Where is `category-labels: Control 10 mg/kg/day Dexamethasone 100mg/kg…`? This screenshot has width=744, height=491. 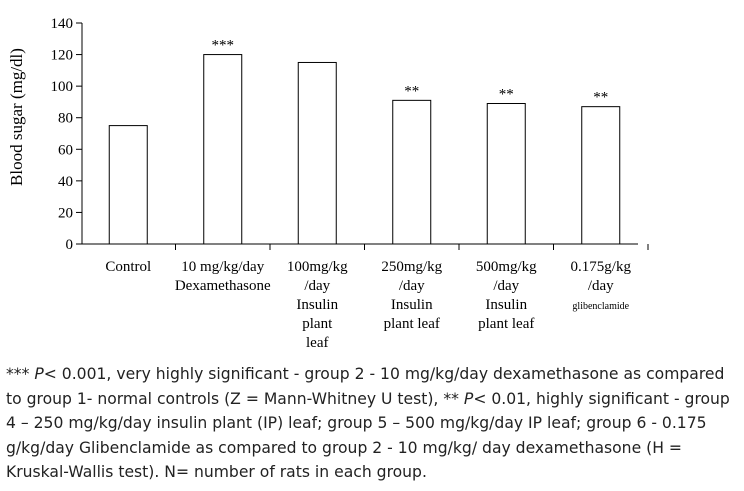
category-labels: Control 10 mg/kg/day Dexamethasone 100mg/kg… is located at coordinates (368, 305).